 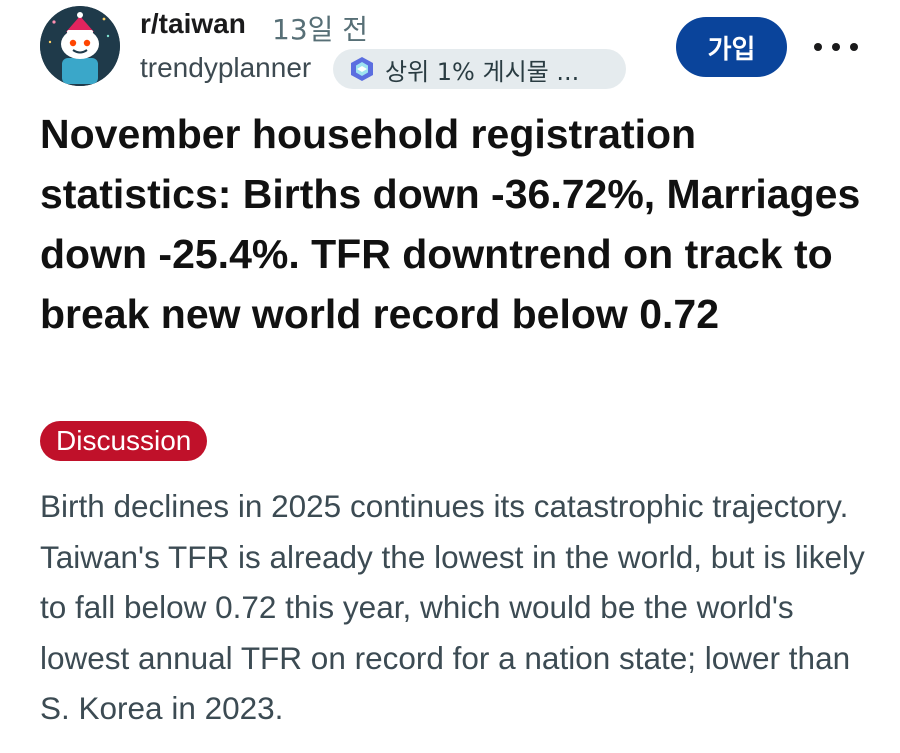 What do you see at coordinates (731, 47) in the screenshot?
I see `join-button: 가입` at bounding box center [731, 47].